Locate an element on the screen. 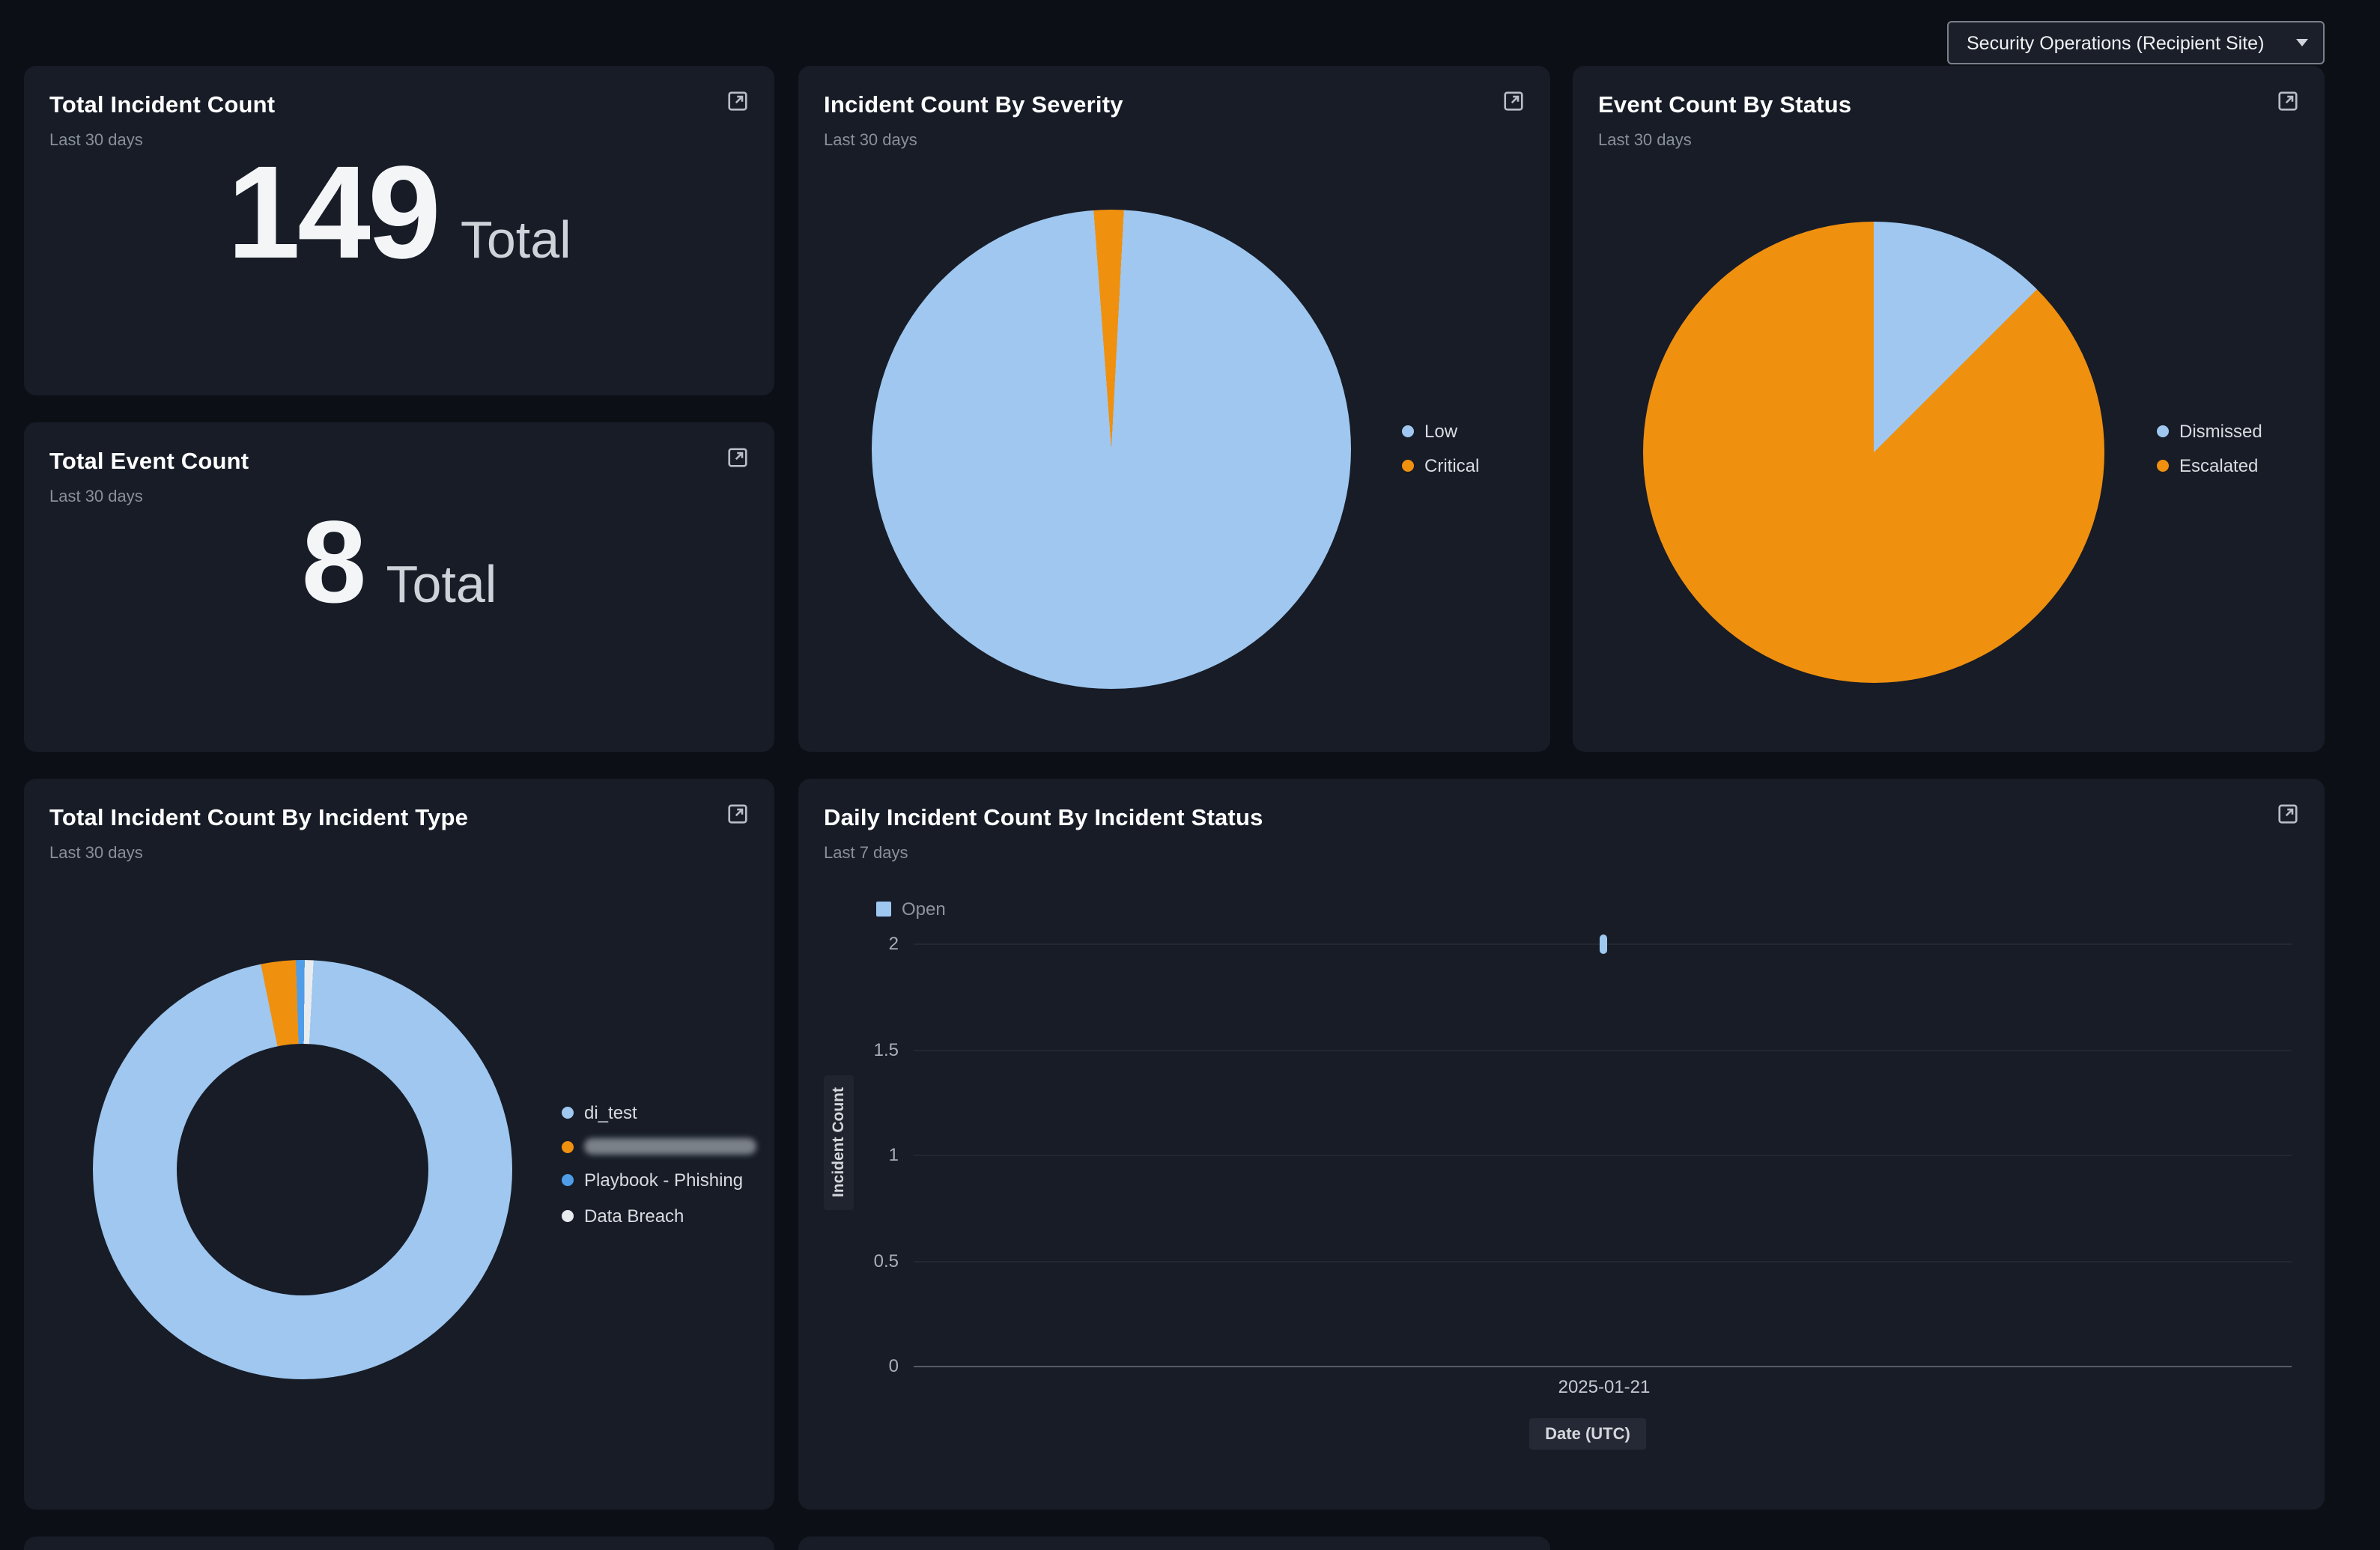 Image resolution: width=2380 pixels, height=1550 pixels. site-selector-dropdown: Security Operations (Recipient Site) is located at coordinates (2136, 42).